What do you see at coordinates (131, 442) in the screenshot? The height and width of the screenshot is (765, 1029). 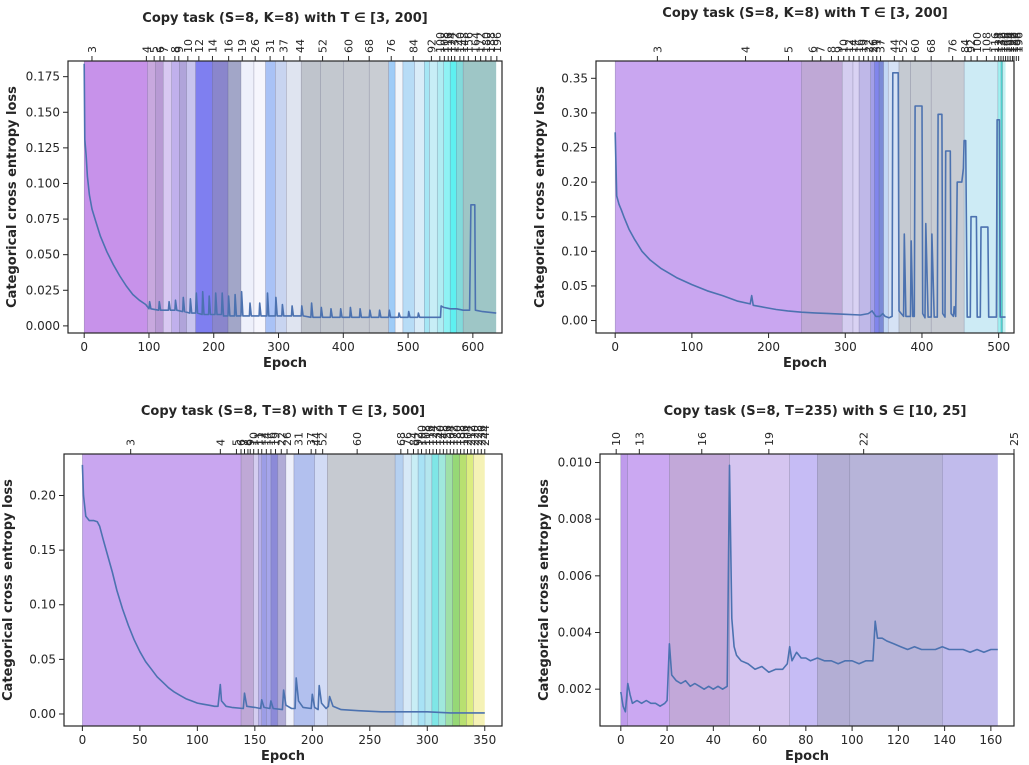 I see `top-tick-label: 3` at bounding box center [131, 442].